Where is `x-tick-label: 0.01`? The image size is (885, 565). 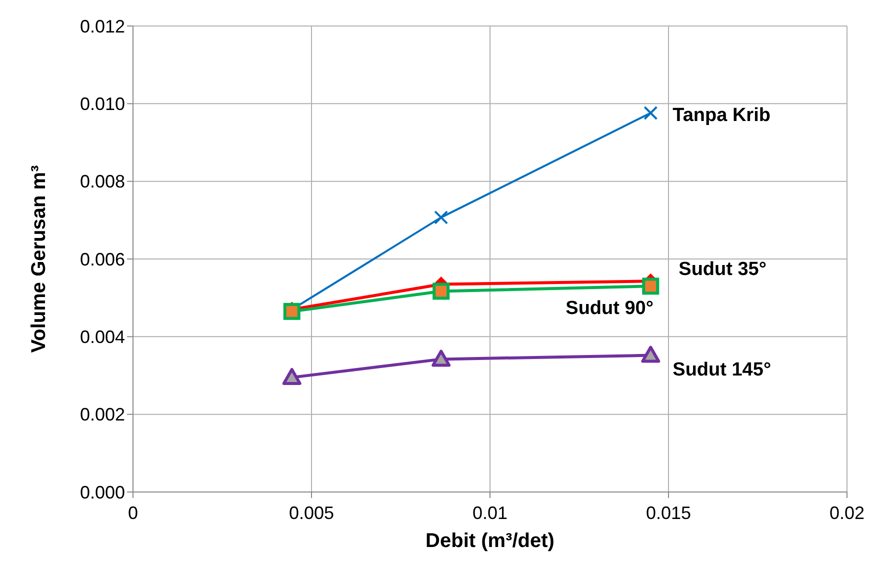
x-tick-label: 0.01 is located at coordinates (490, 512).